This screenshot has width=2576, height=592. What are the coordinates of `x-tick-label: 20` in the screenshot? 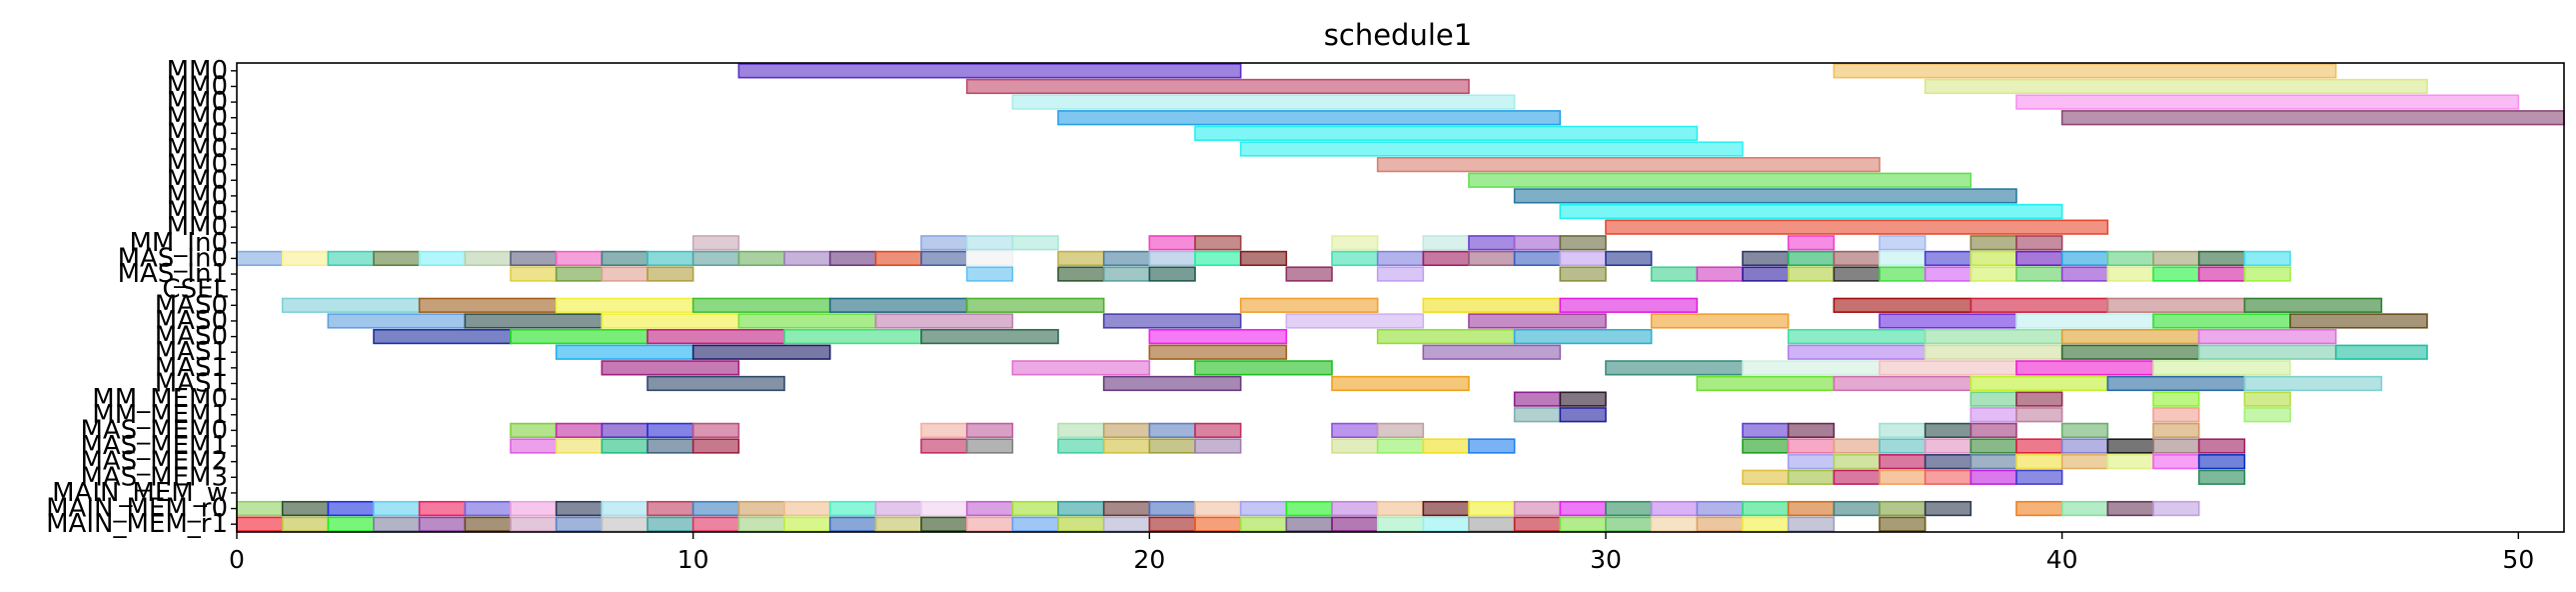 It's located at (1149, 559).